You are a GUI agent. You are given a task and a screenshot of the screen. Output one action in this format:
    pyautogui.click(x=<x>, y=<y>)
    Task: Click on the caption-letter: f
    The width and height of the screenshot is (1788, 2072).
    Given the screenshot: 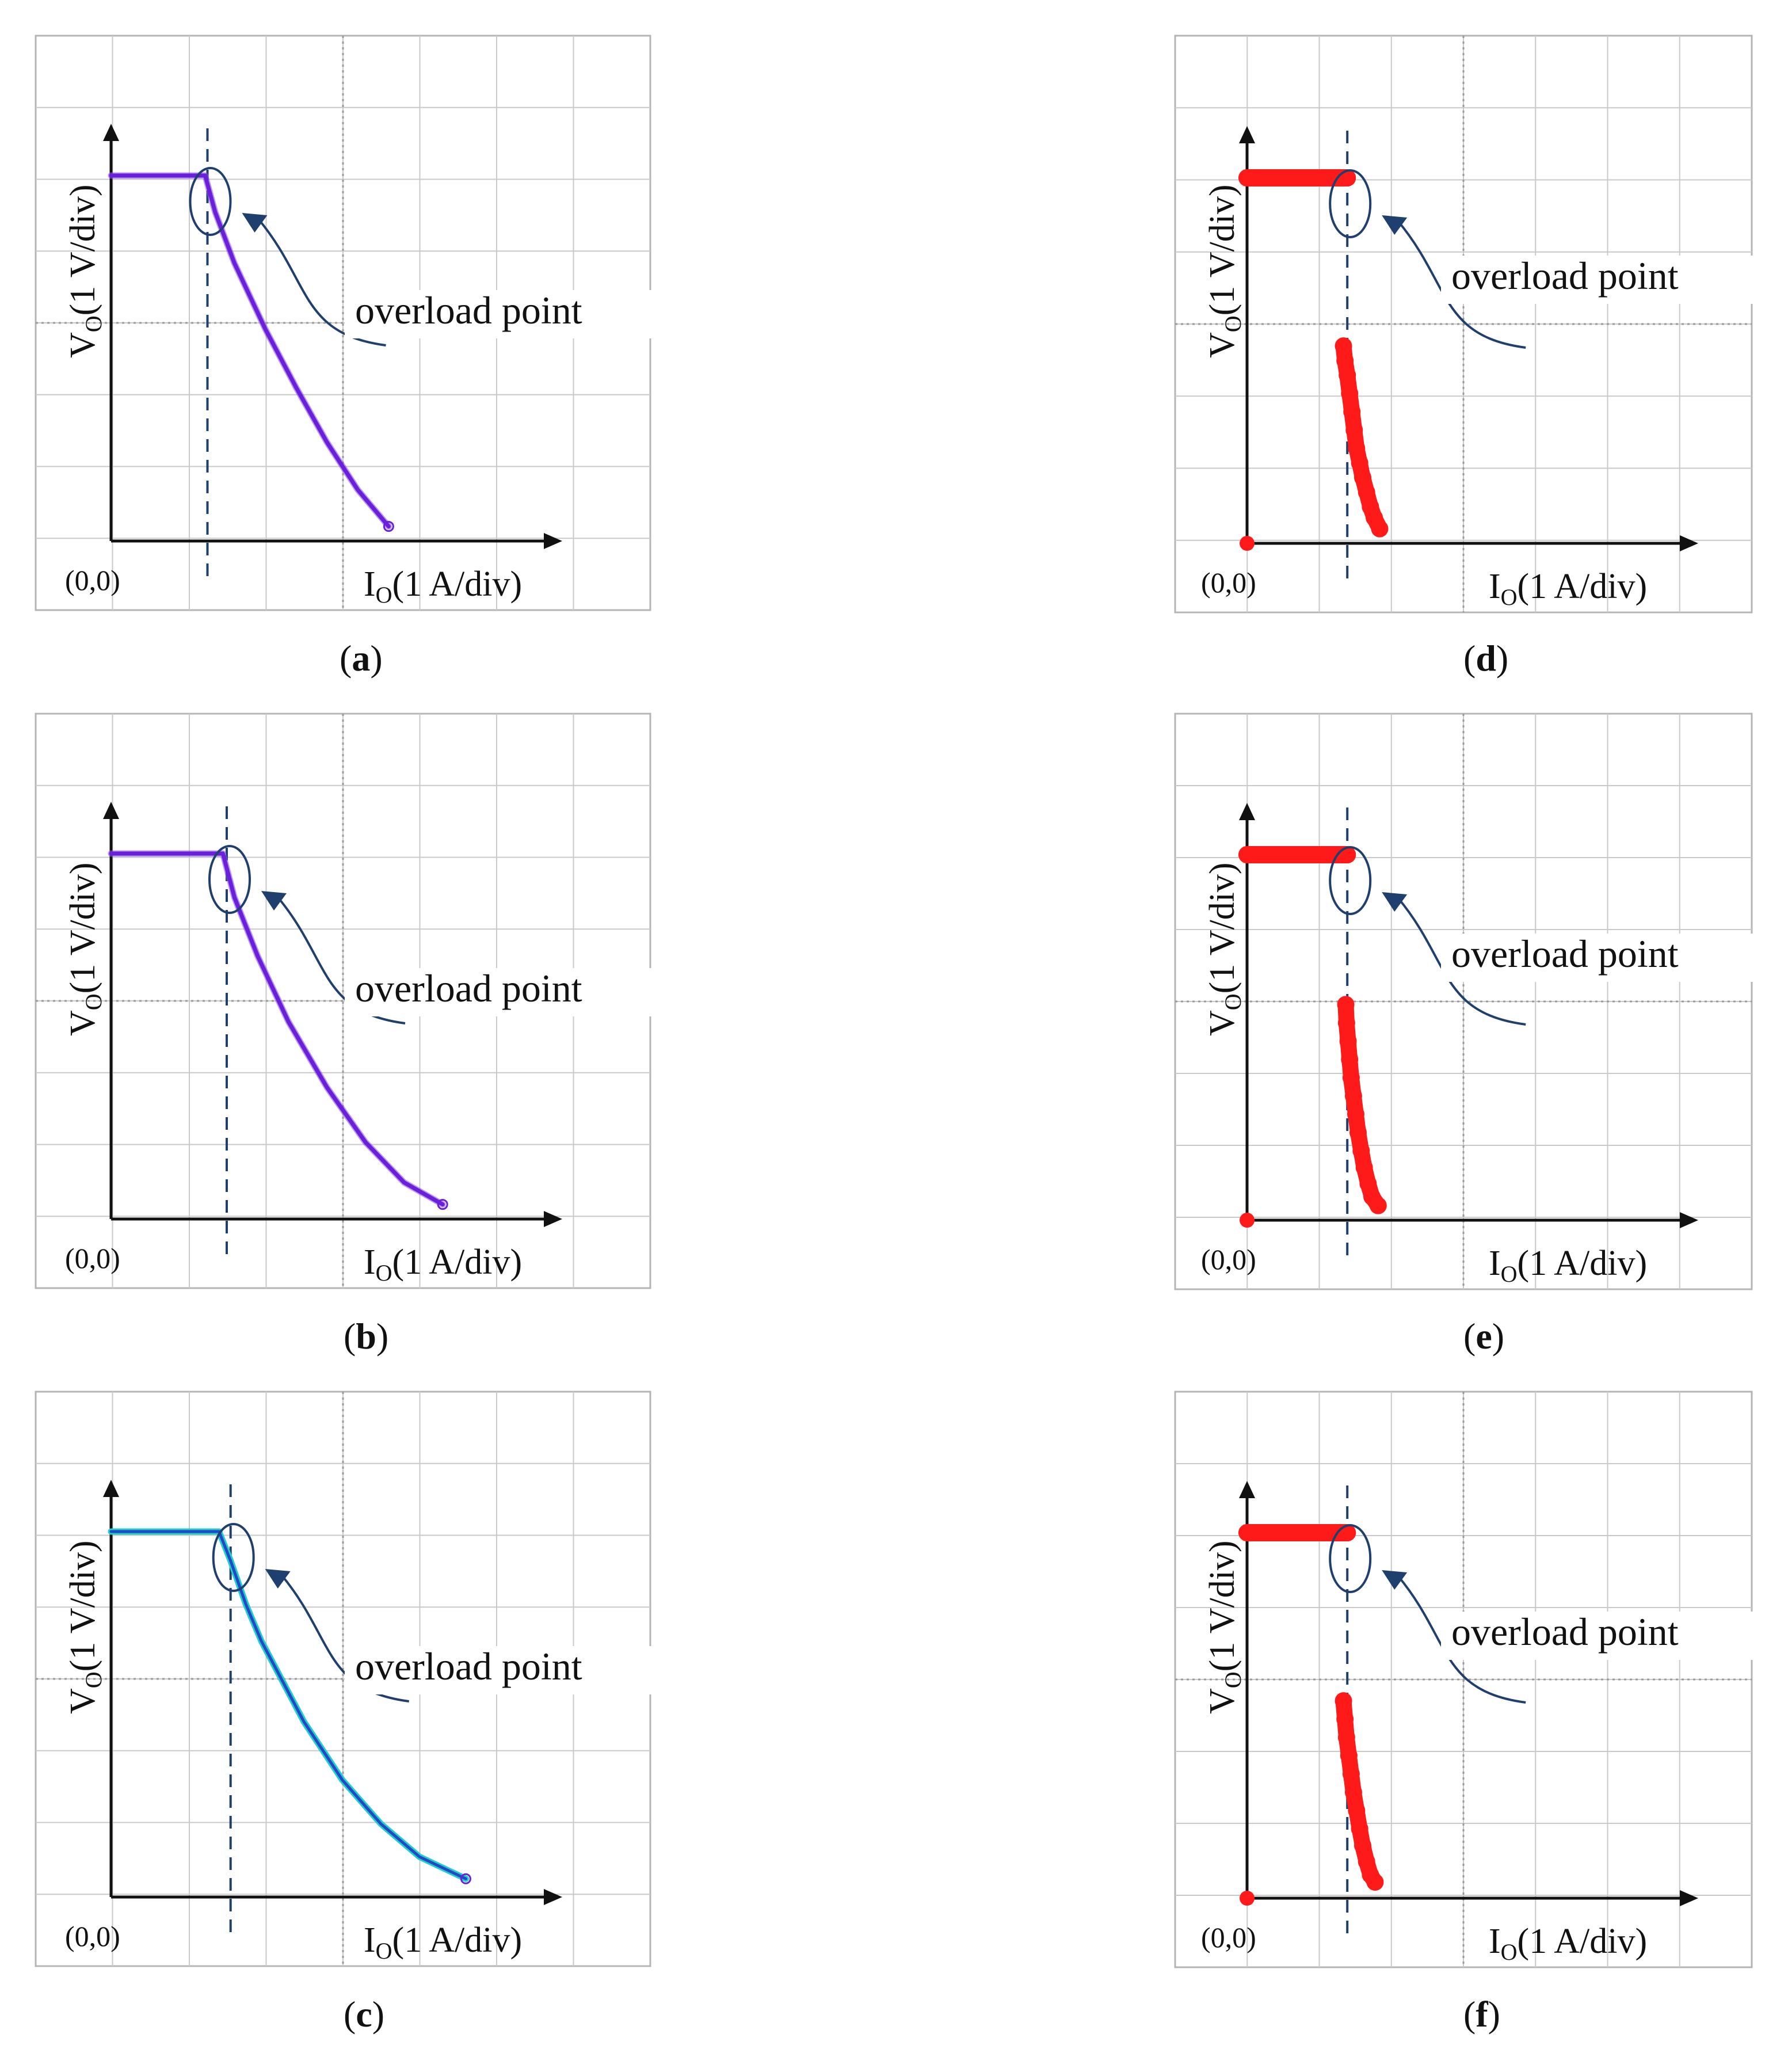 What is the action you would take?
    pyautogui.click(x=1482, y=2015)
    